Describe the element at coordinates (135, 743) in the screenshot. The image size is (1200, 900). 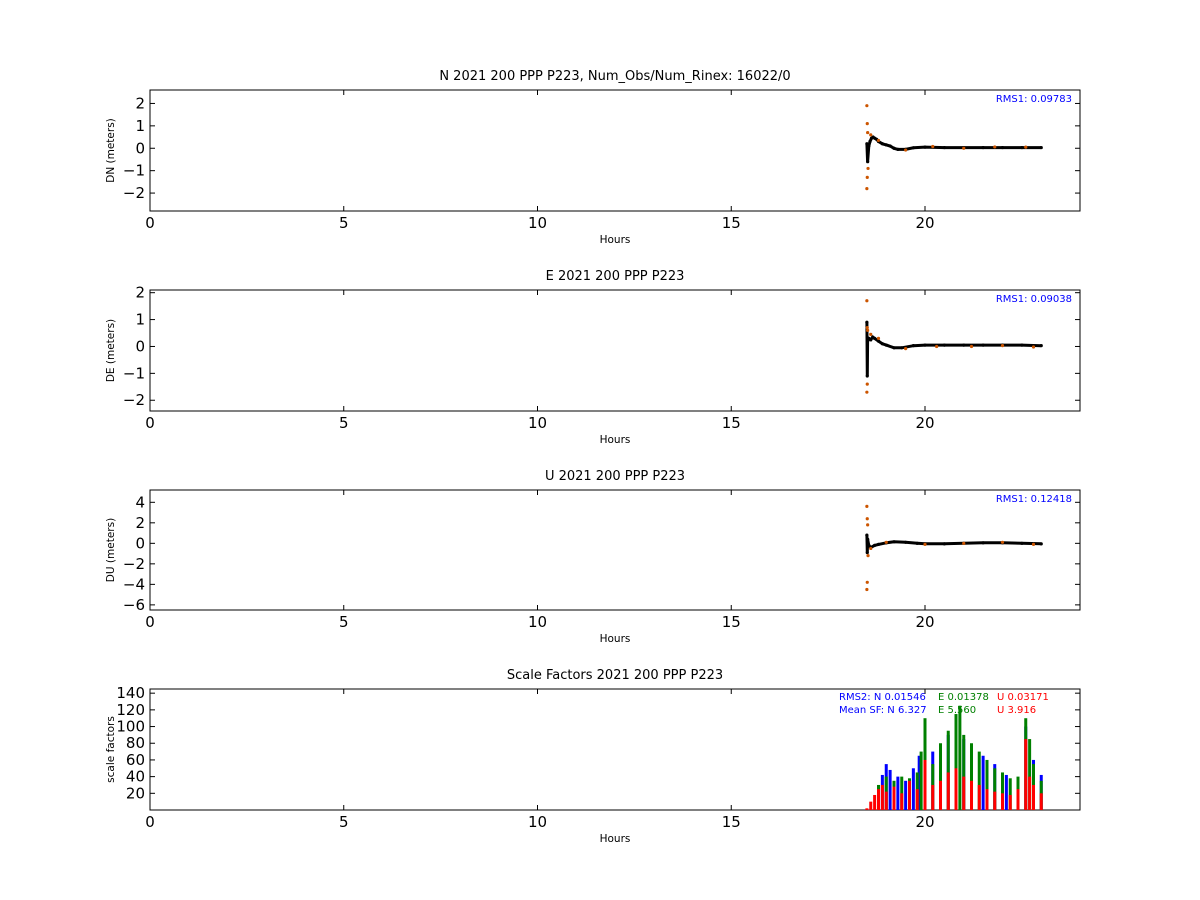
I see `y-tick-label: 80` at that location.